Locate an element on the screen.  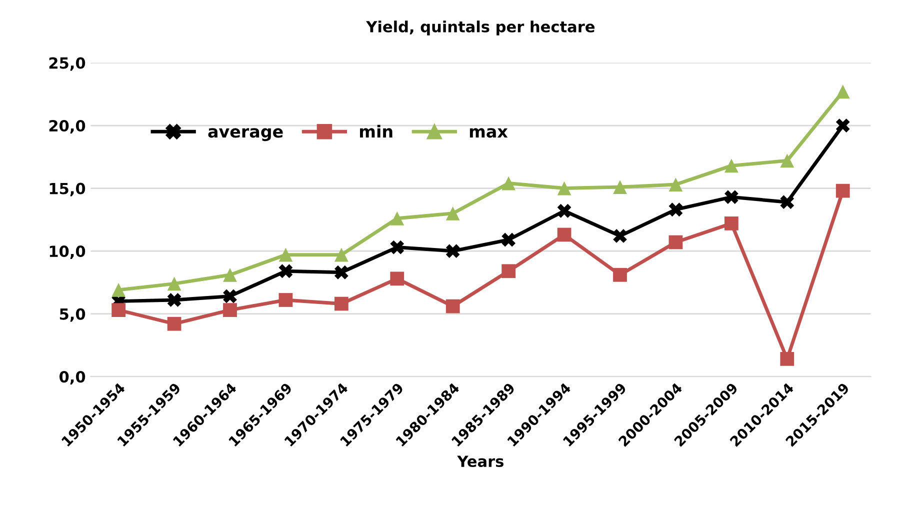
y-tick-label: 25,0 is located at coordinates (67, 64).